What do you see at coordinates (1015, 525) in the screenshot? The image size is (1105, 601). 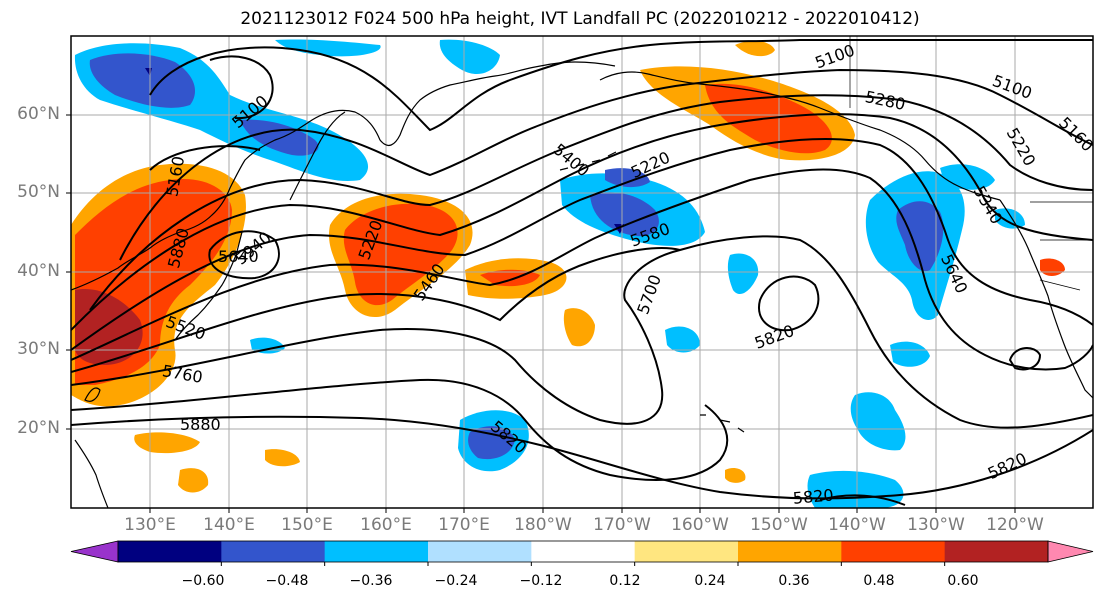 I see `lon-label-120w: 120°W` at bounding box center [1015, 525].